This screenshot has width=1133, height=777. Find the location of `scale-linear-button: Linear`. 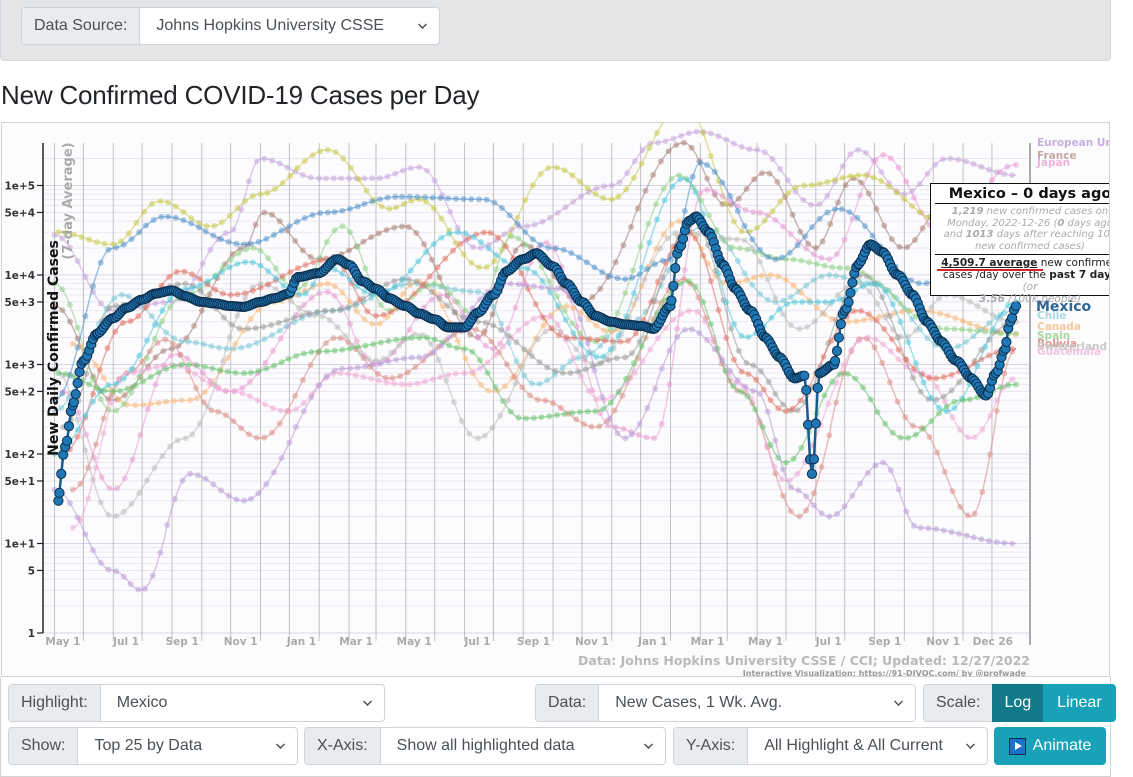

scale-linear-button: Linear is located at coordinates (1079, 703).